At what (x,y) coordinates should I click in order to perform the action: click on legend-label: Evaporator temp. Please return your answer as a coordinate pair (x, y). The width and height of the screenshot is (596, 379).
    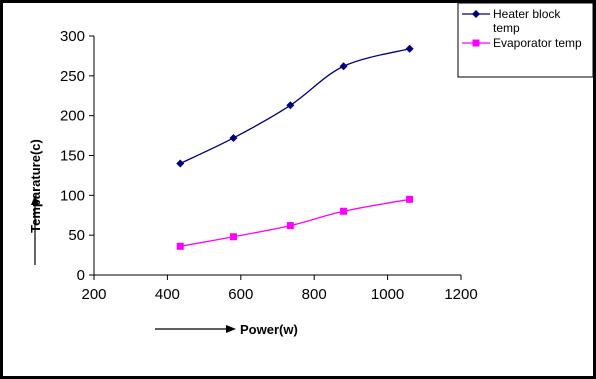
    Looking at the image, I should click on (537, 43).